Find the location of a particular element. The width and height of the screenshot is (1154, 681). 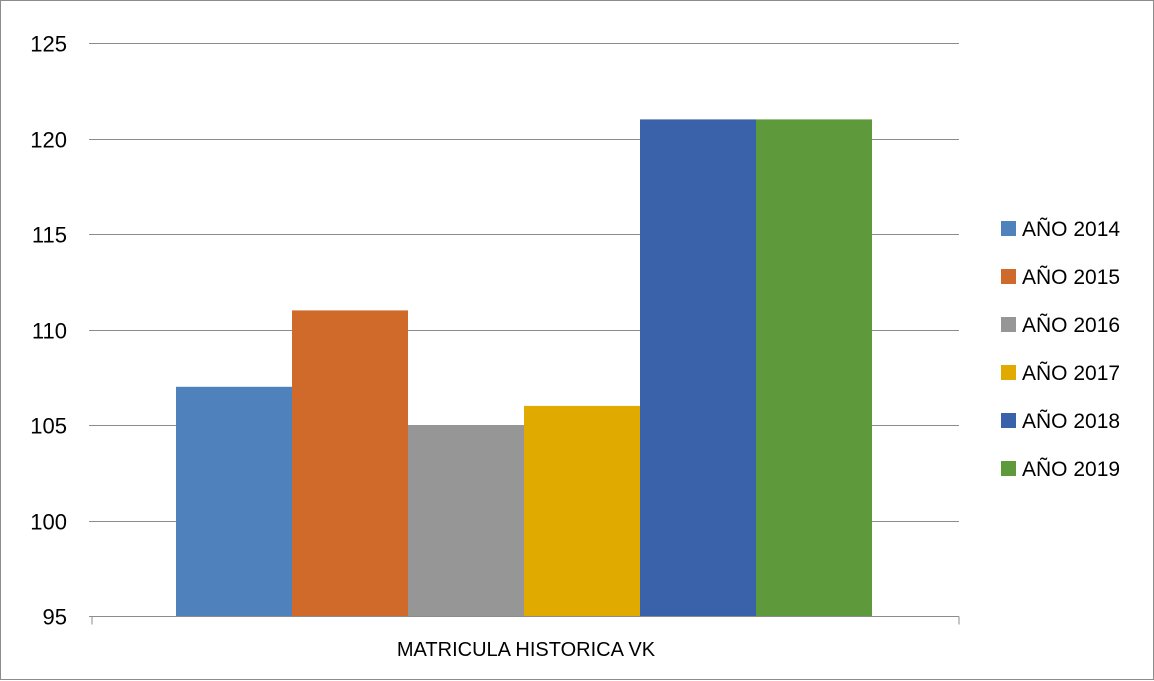

bar-a-o-2015 is located at coordinates (350, 463).